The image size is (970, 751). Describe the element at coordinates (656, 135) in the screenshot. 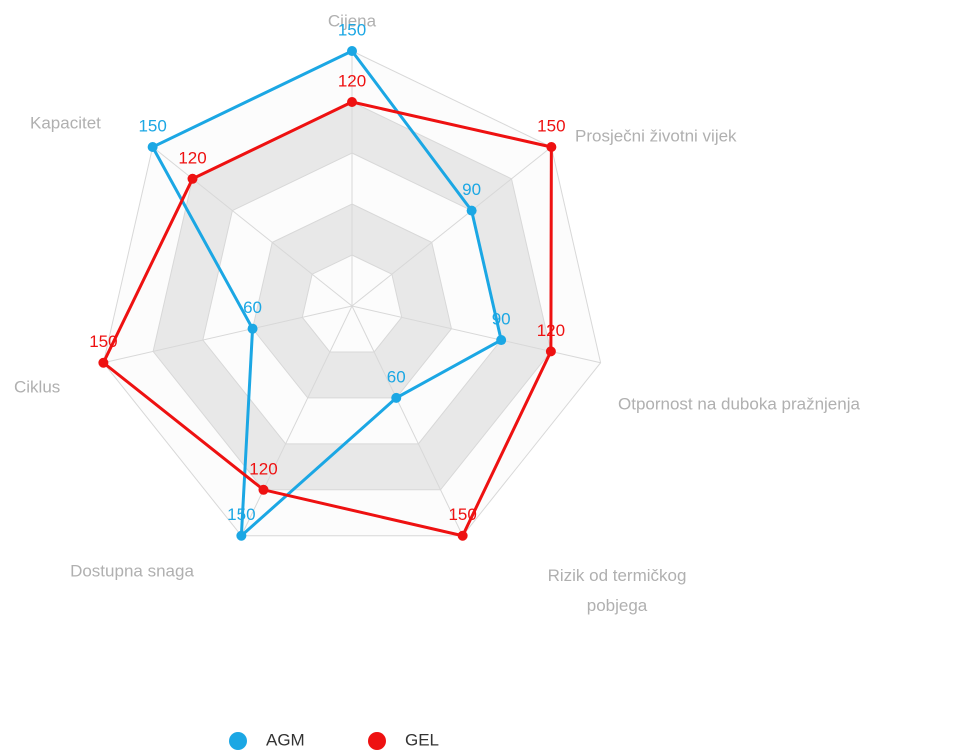

I see `axis-label: Prosječni životni vijek` at that location.